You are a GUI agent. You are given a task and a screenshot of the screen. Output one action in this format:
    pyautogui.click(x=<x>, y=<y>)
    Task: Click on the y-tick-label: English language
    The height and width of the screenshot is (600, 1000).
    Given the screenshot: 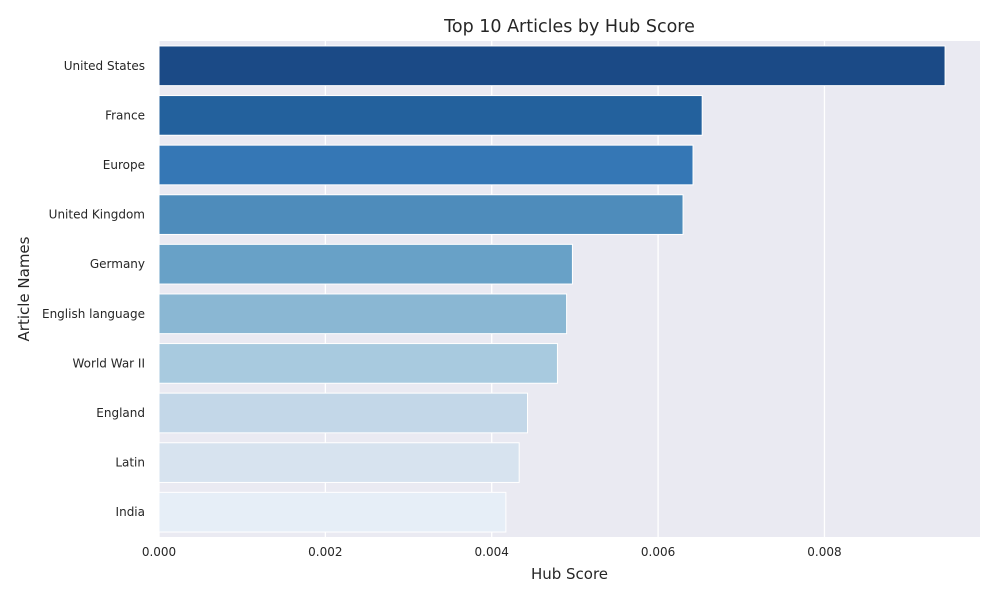 What is the action you would take?
    pyautogui.click(x=93, y=314)
    